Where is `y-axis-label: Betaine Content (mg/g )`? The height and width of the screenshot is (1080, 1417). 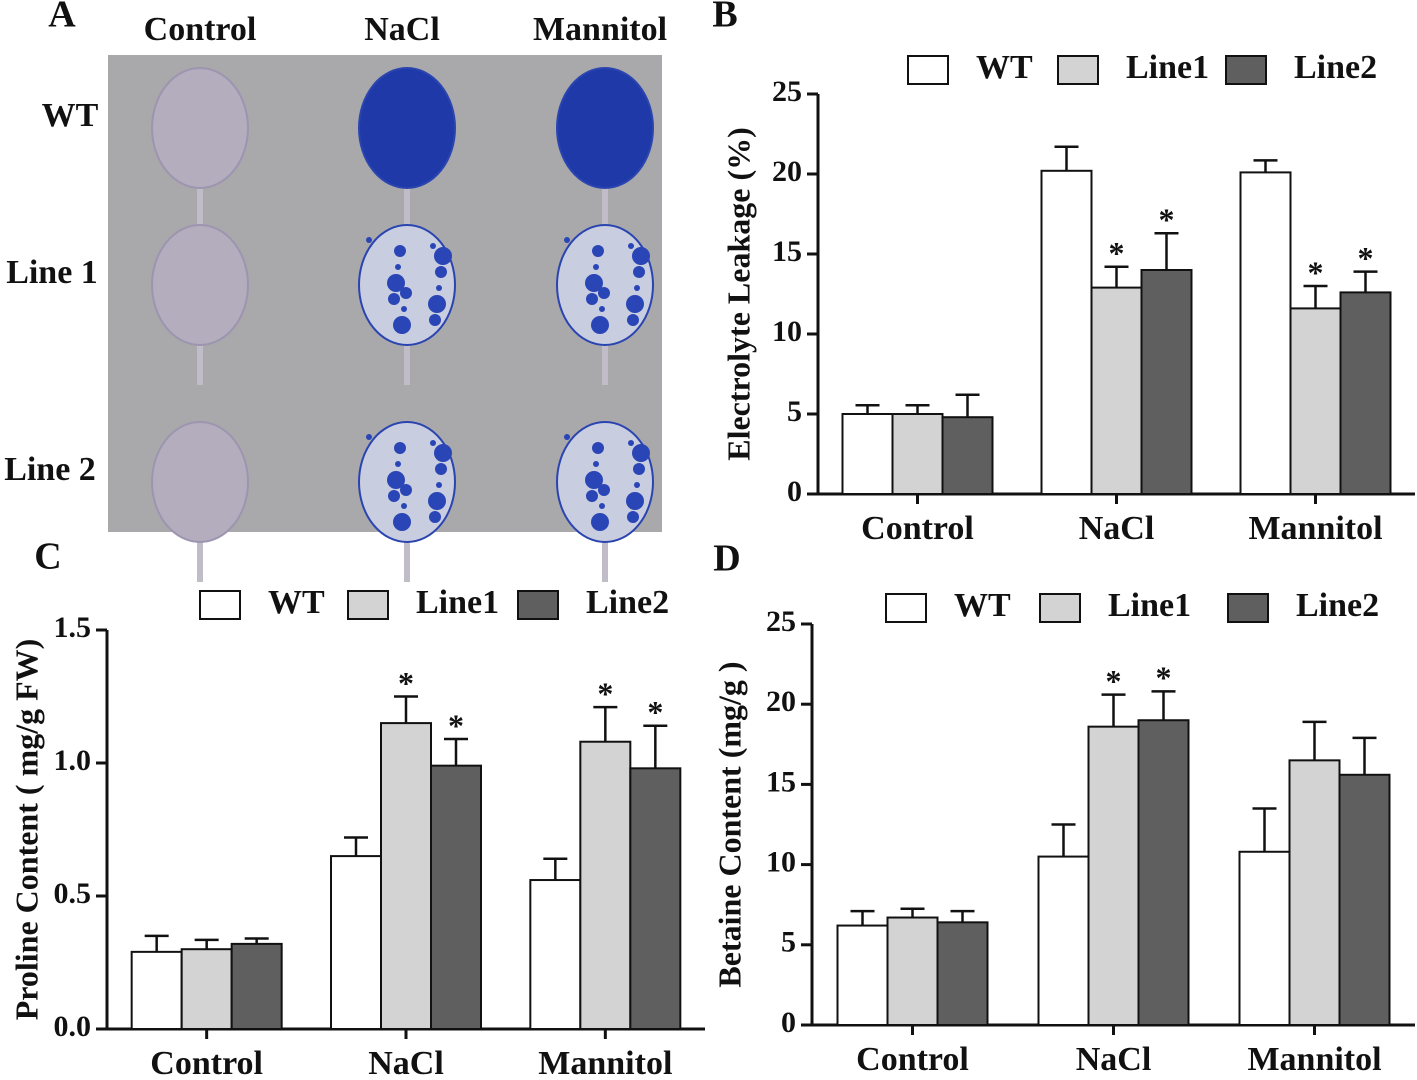
y-axis-label: Betaine Content (mg/g ) is located at coordinates (729, 824).